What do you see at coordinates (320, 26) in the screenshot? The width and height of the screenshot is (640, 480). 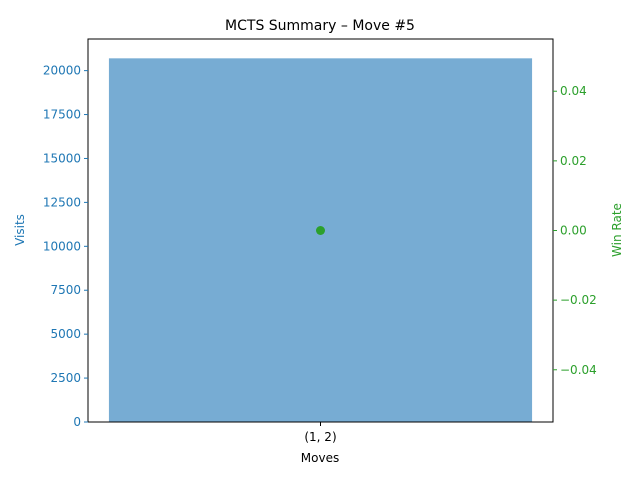 I see `chart-title: MCTS Summary – Move #5` at bounding box center [320, 26].